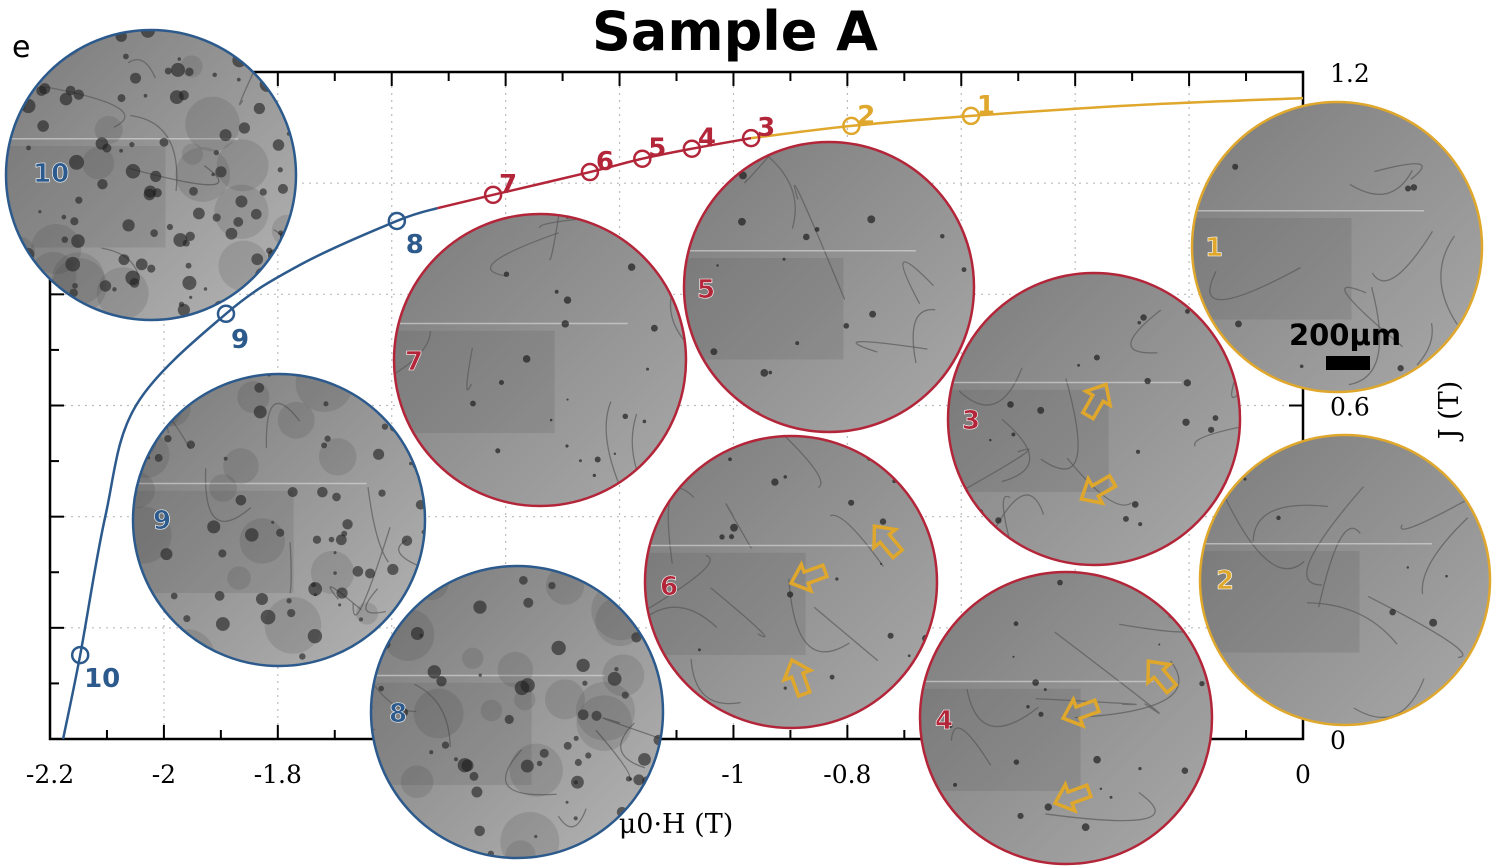  I want to click on y-tick-label: 0.6, so click(1350, 407).